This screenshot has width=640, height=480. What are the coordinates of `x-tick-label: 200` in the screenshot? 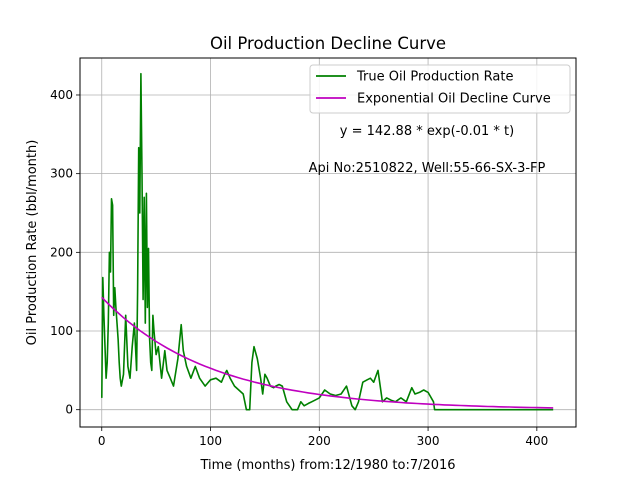 It's located at (319, 441).